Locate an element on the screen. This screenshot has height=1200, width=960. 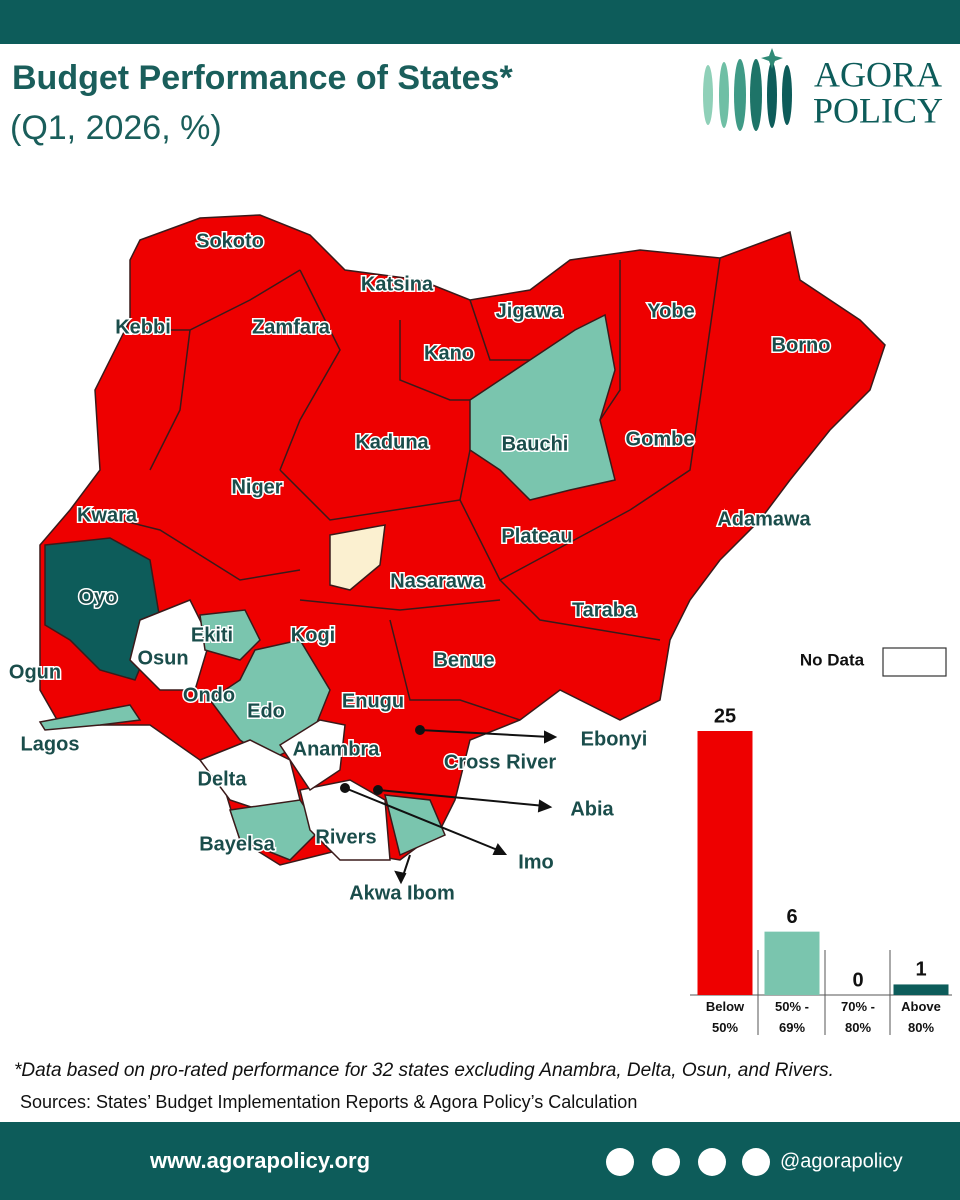
logo-text: AGORA is located at coordinates (878, 74).